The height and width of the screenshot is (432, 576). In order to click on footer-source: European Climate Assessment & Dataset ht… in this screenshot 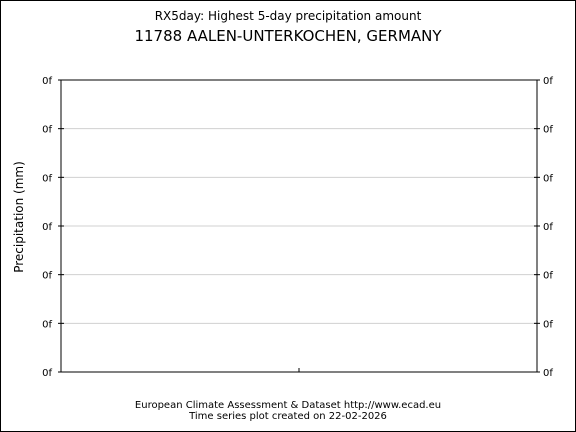, I will do `click(288, 405)`.